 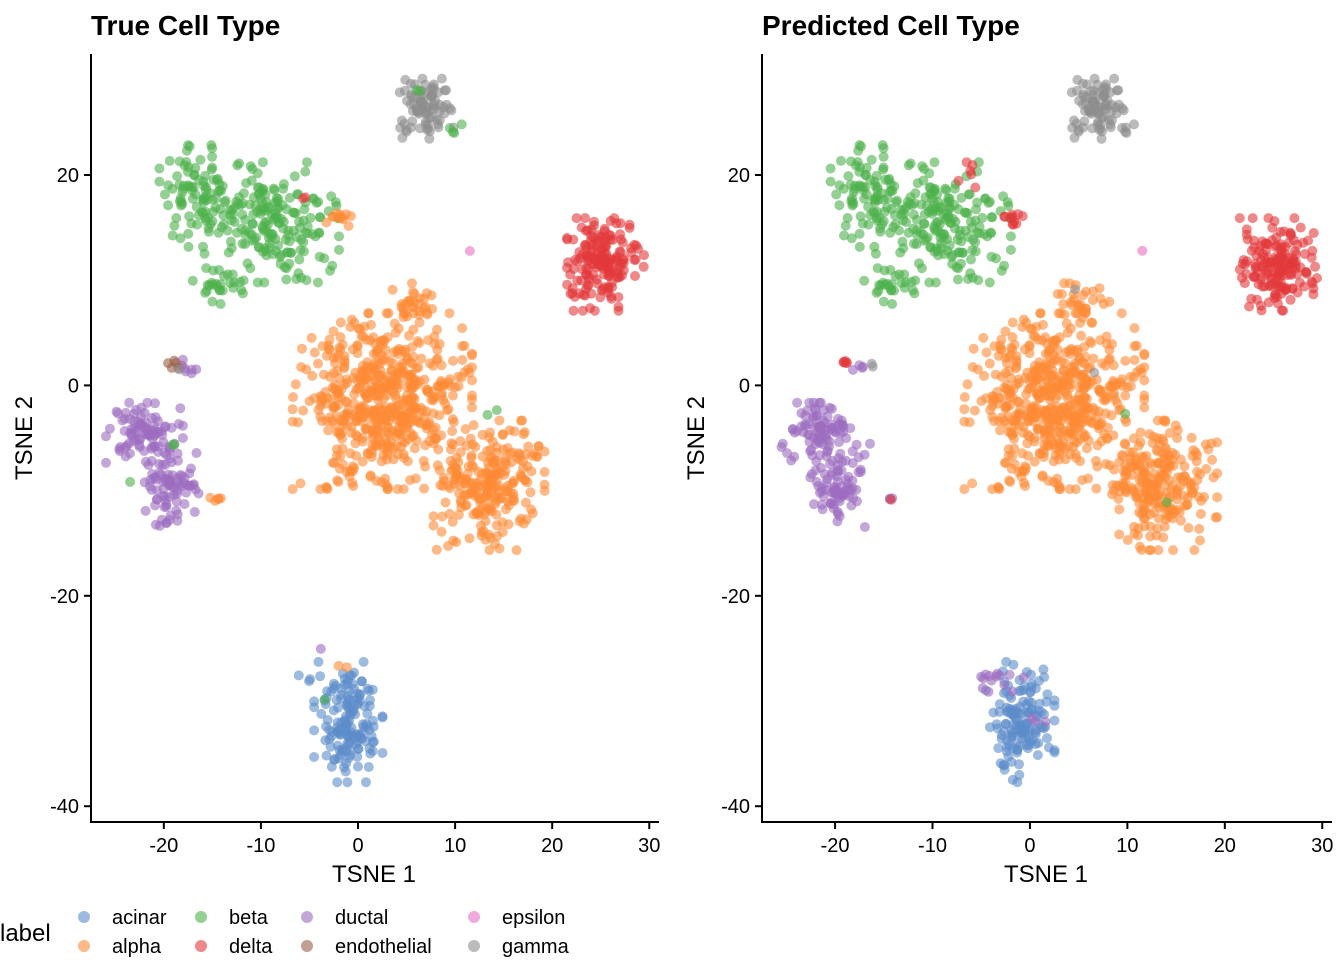 I want to click on y-tick-label: 0, so click(x=73, y=386).